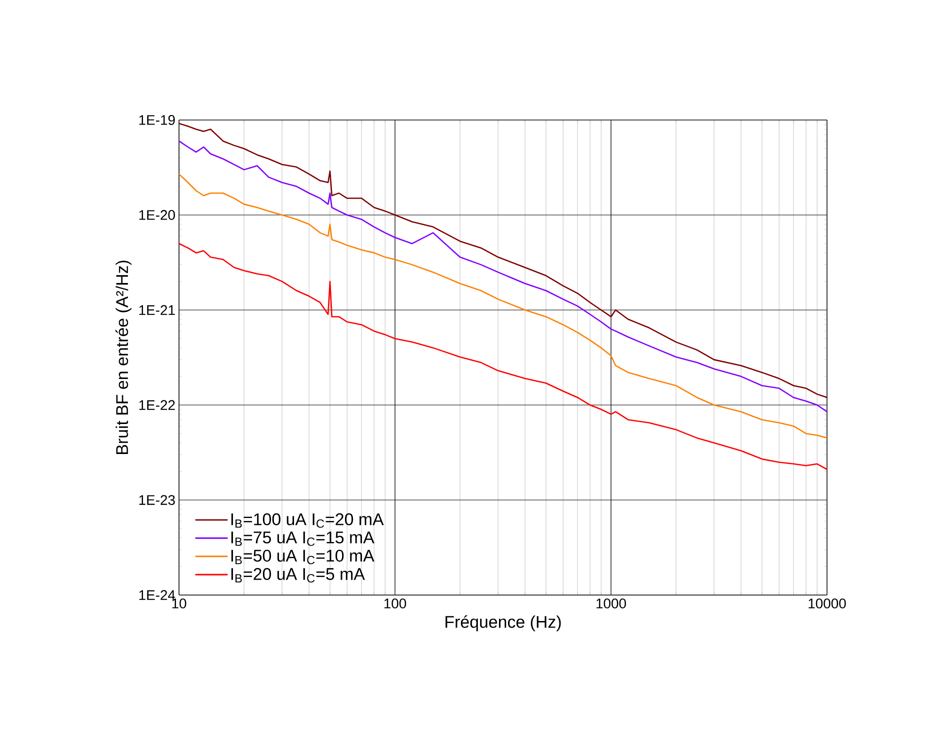 This screenshot has width=925, height=731. I want to click on legend-label: I$_{B}$=75 uA I$_{C}$=15 mA, so click(302, 539).